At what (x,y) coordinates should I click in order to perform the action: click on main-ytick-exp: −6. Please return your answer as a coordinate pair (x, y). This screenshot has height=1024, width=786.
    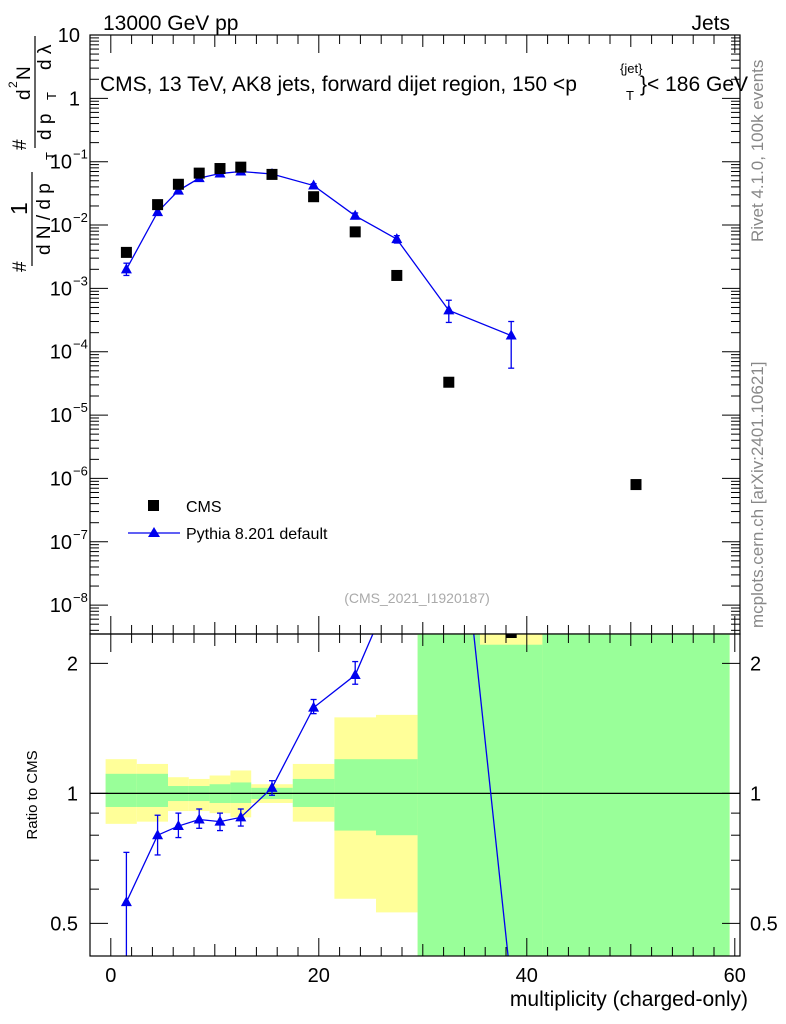
    Looking at the image, I should click on (80, 470).